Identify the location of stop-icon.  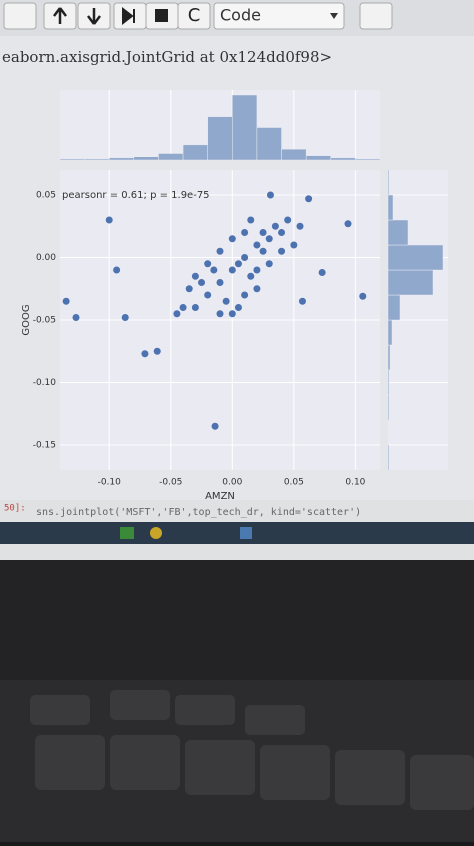
(161, 15).